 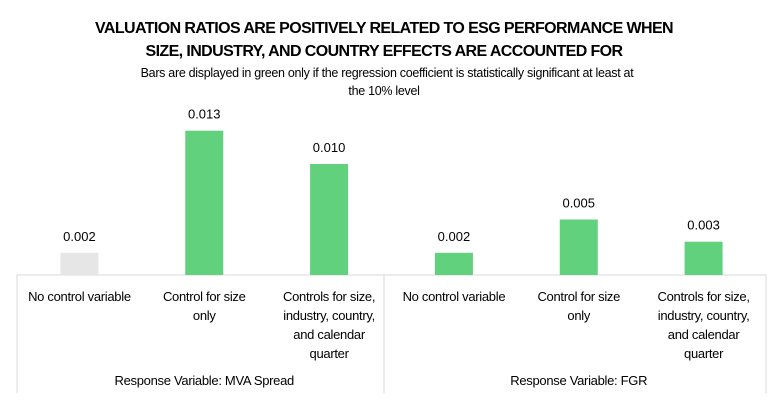 I want to click on data-label: 0.003, so click(x=703, y=225).